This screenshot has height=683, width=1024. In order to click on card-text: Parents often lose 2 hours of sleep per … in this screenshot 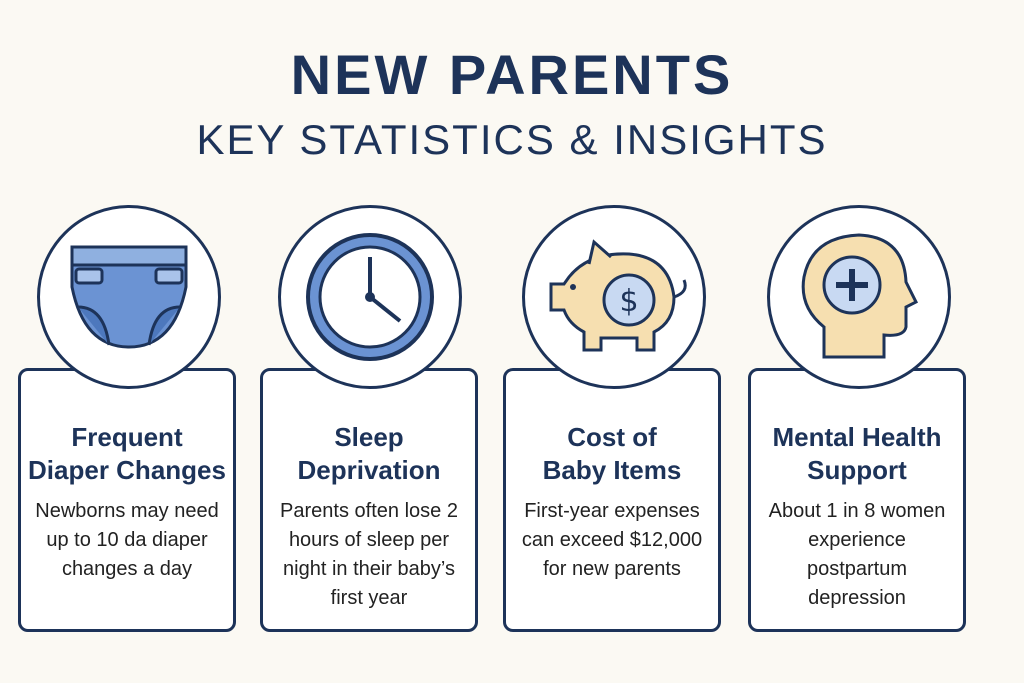, I will do `click(369, 554)`.